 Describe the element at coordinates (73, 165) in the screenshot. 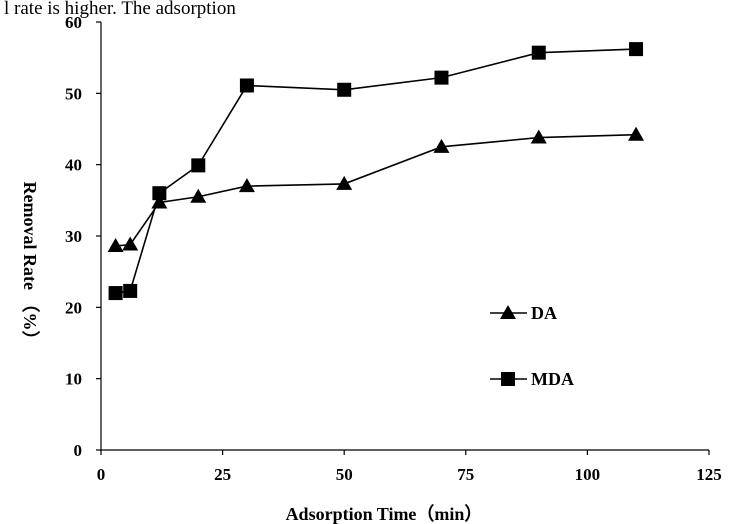

I see `y-tick-label: 40` at that location.